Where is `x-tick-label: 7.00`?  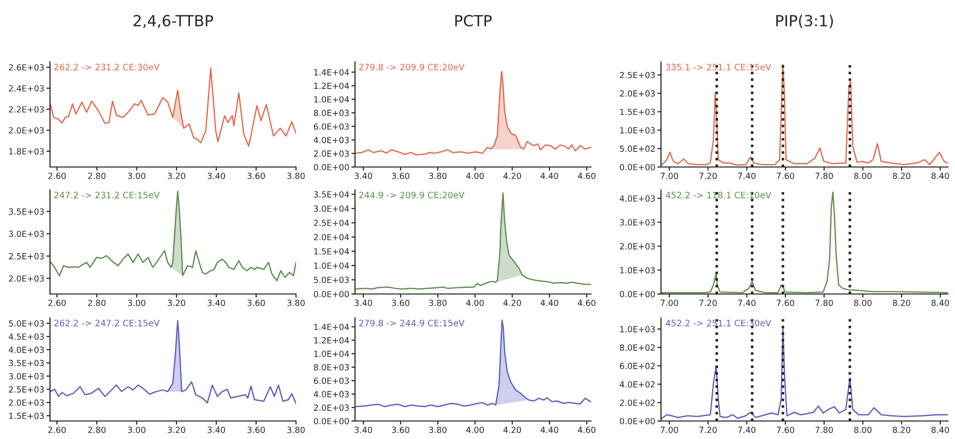
x-tick-label: 7.00 is located at coordinates (669, 430).